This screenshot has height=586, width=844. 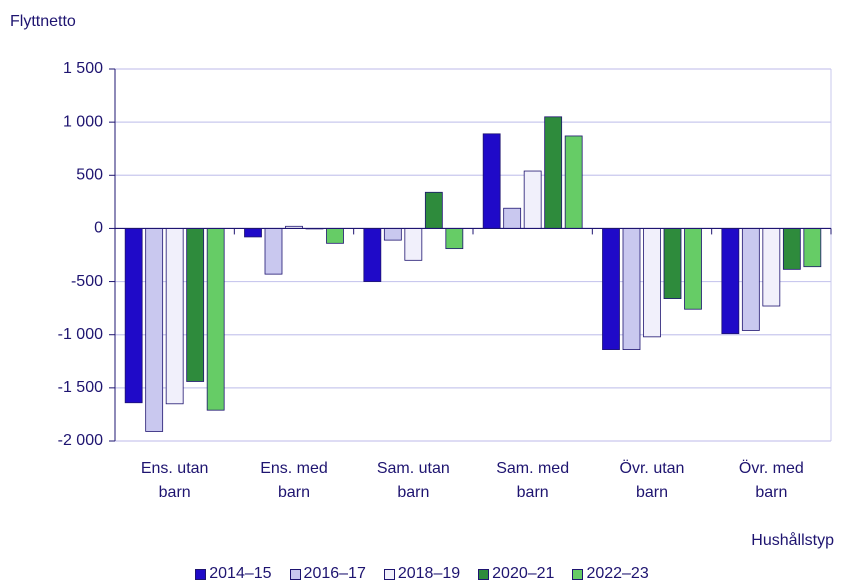 I want to click on y-tick-label: 500, so click(x=89, y=175).